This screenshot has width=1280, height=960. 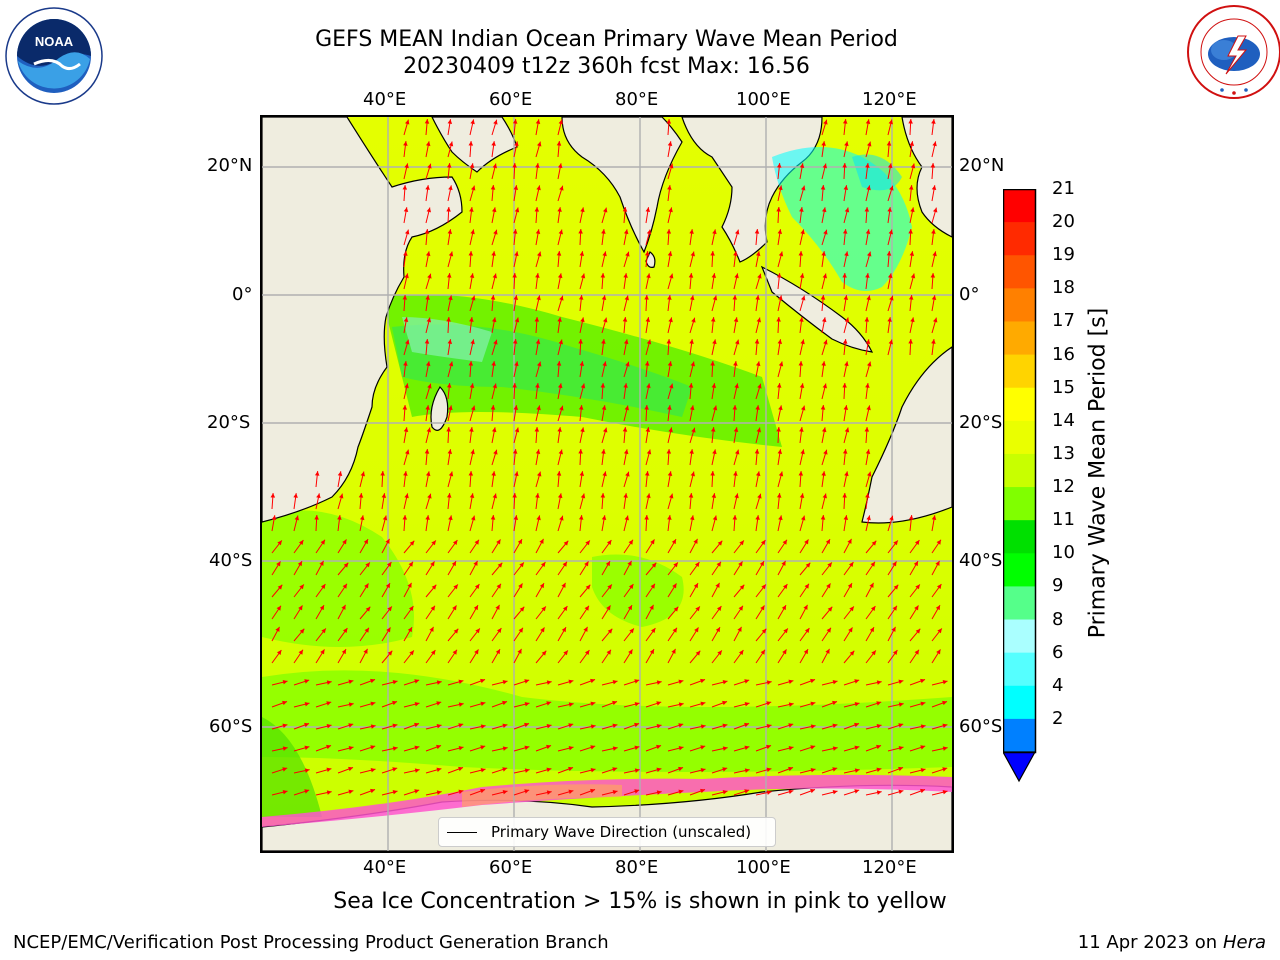 I want to click on lon-tick-top-120E: 120°E, so click(x=889, y=99).